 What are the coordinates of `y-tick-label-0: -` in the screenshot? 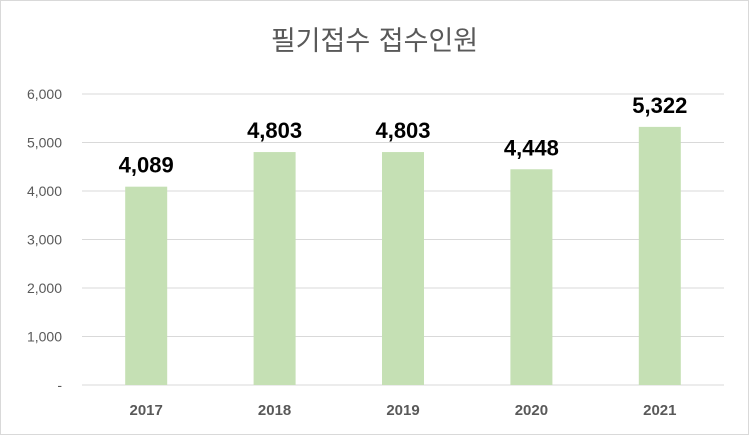 It's located at (59, 385).